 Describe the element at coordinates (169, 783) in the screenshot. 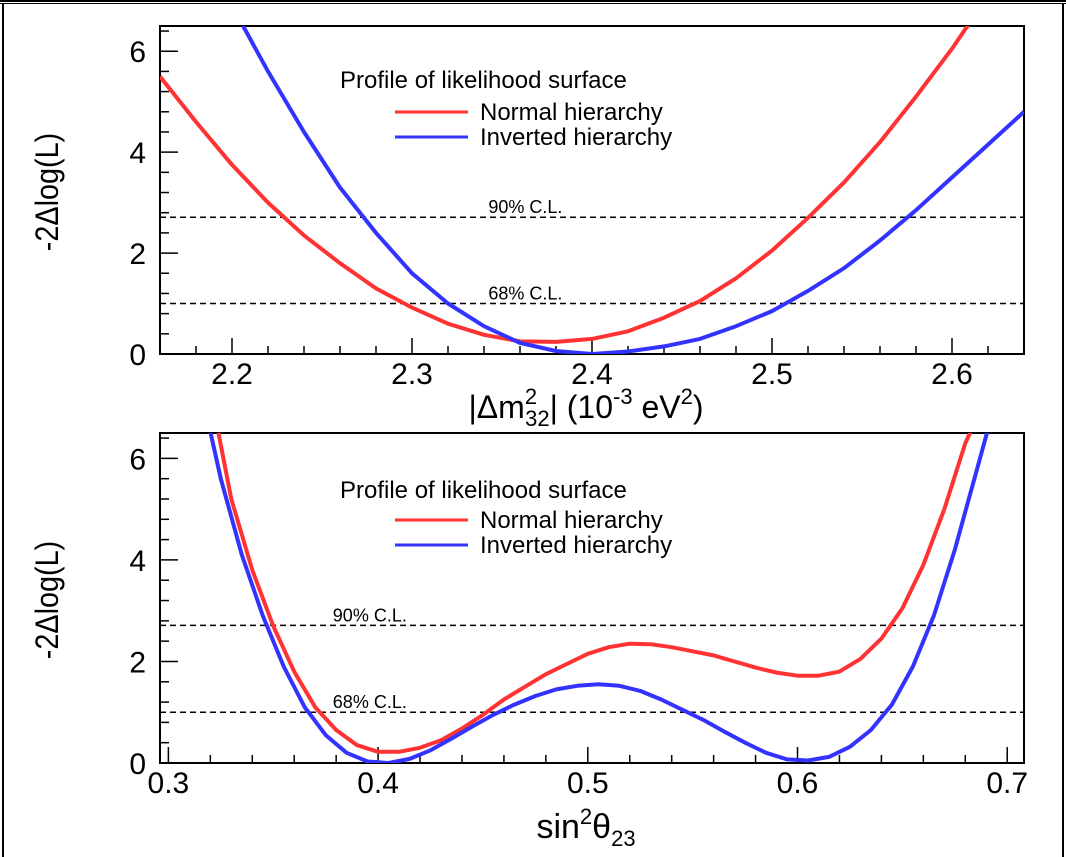

I see `x-tick-label: 0.3` at that location.